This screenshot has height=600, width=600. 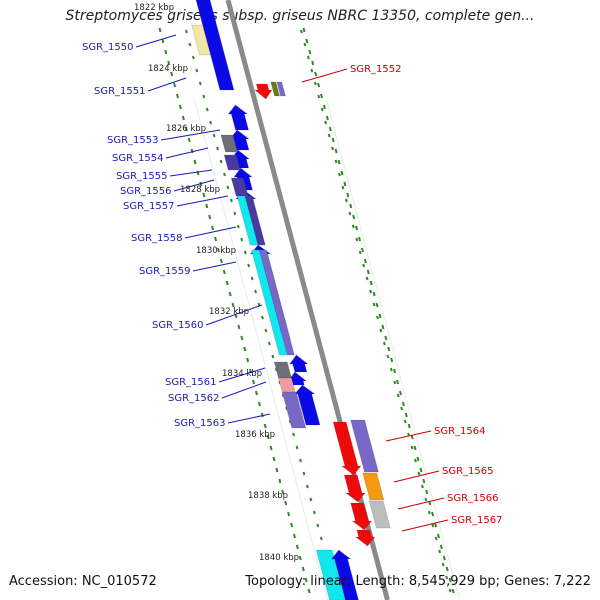 What do you see at coordinates (376, 69) in the screenshot?
I see `gene-label-right: SGR_1552` at bounding box center [376, 69].